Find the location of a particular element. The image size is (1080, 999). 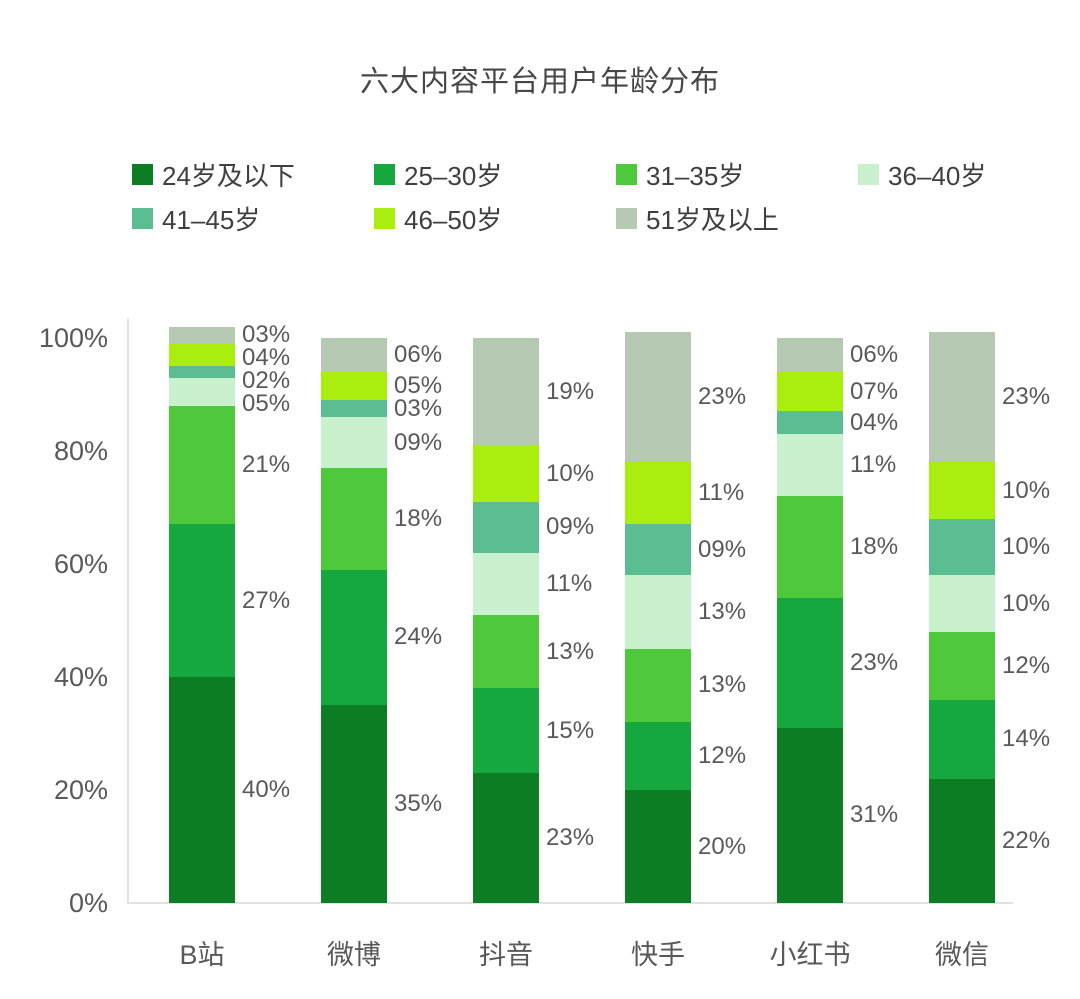

segment-value-label: 31% is located at coordinates (874, 815).